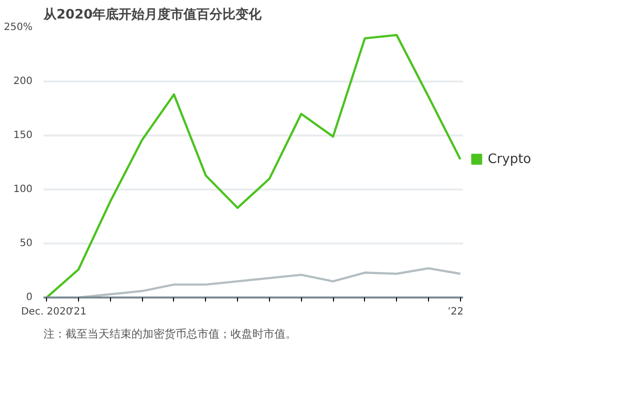 This screenshot has height=400, width=619. I want to click on y-tick-label: 100, so click(23, 189).